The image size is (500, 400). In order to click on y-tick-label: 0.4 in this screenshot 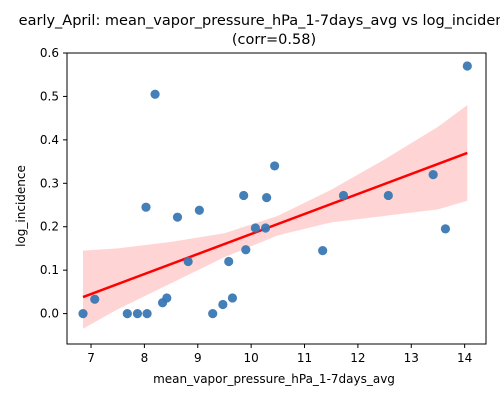, I will do `click(49, 140)`.